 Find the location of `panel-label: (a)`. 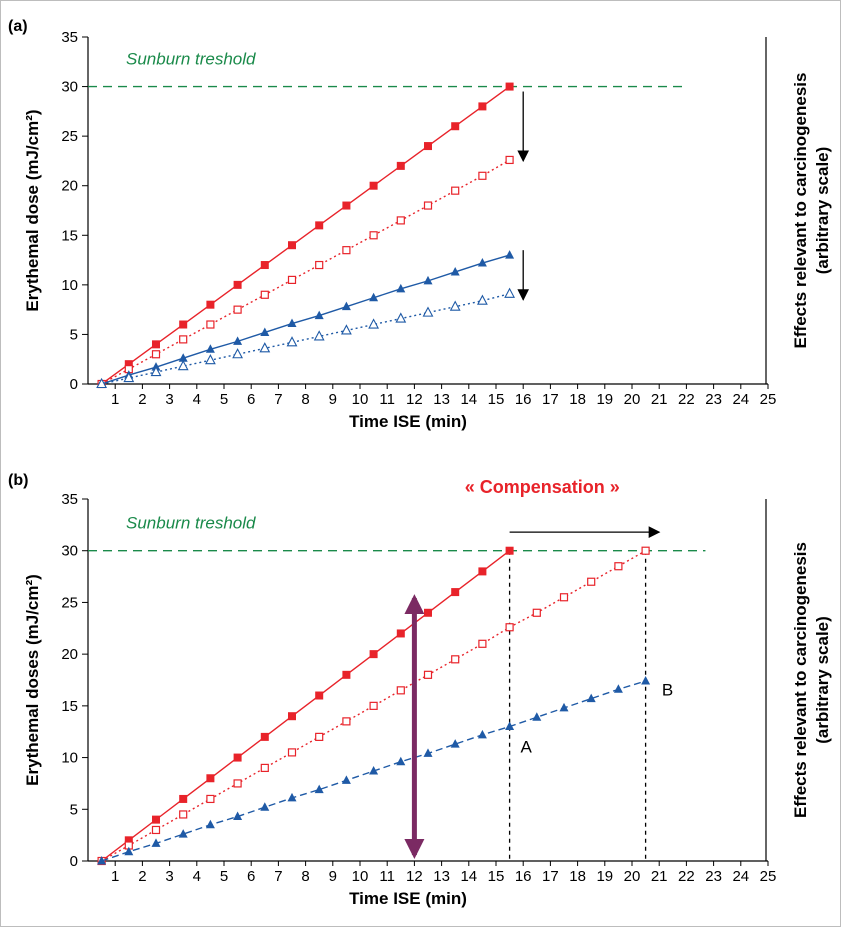

panel-label: (a) is located at coordinates (18, 26).